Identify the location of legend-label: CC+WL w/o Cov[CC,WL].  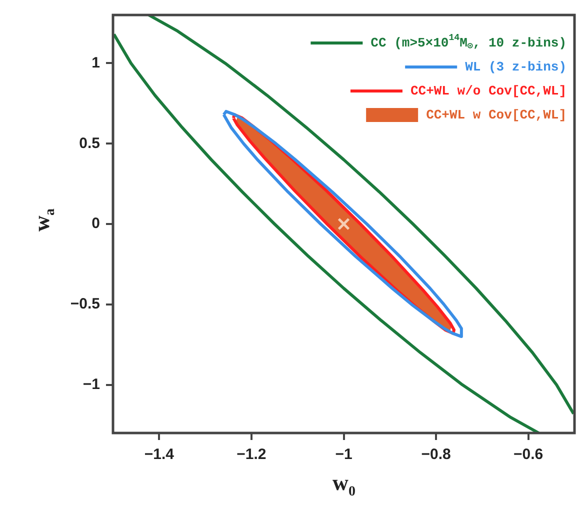
(488, 90).